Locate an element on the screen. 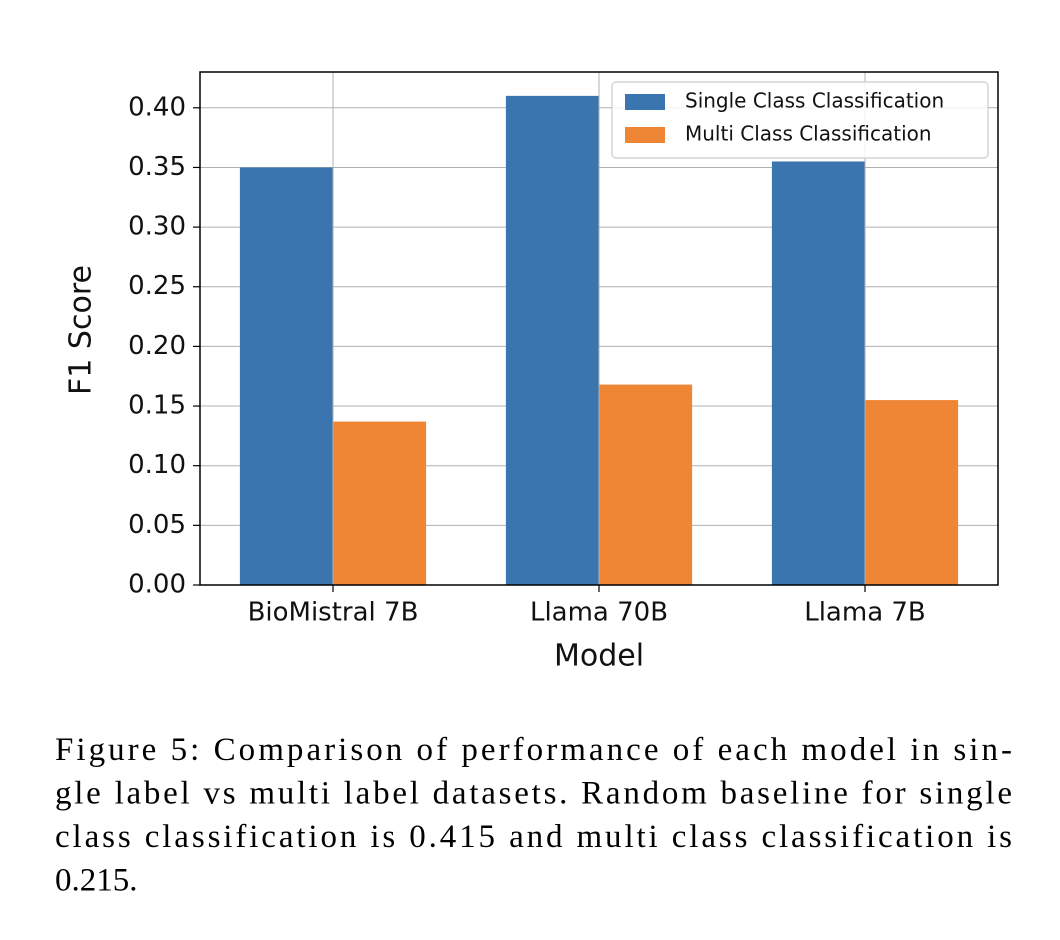  x-tick-label: Llama 7B is located at coordinates (865, 613).